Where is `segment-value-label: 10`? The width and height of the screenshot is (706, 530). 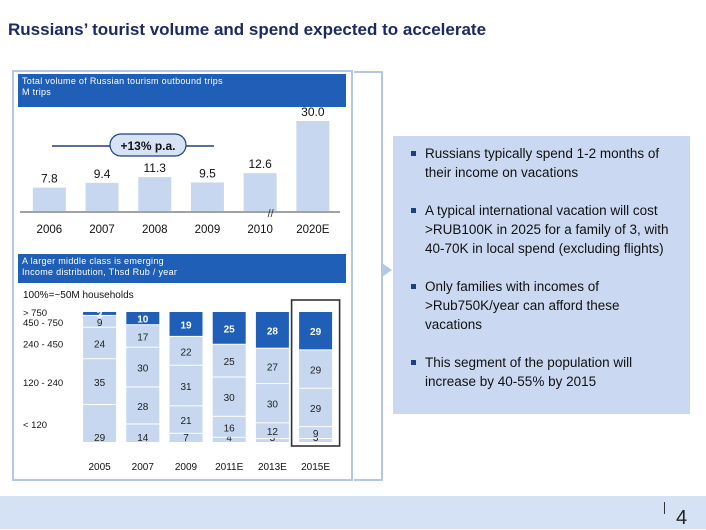
segment-value-label: 10 is located at coordinates (143, 320).